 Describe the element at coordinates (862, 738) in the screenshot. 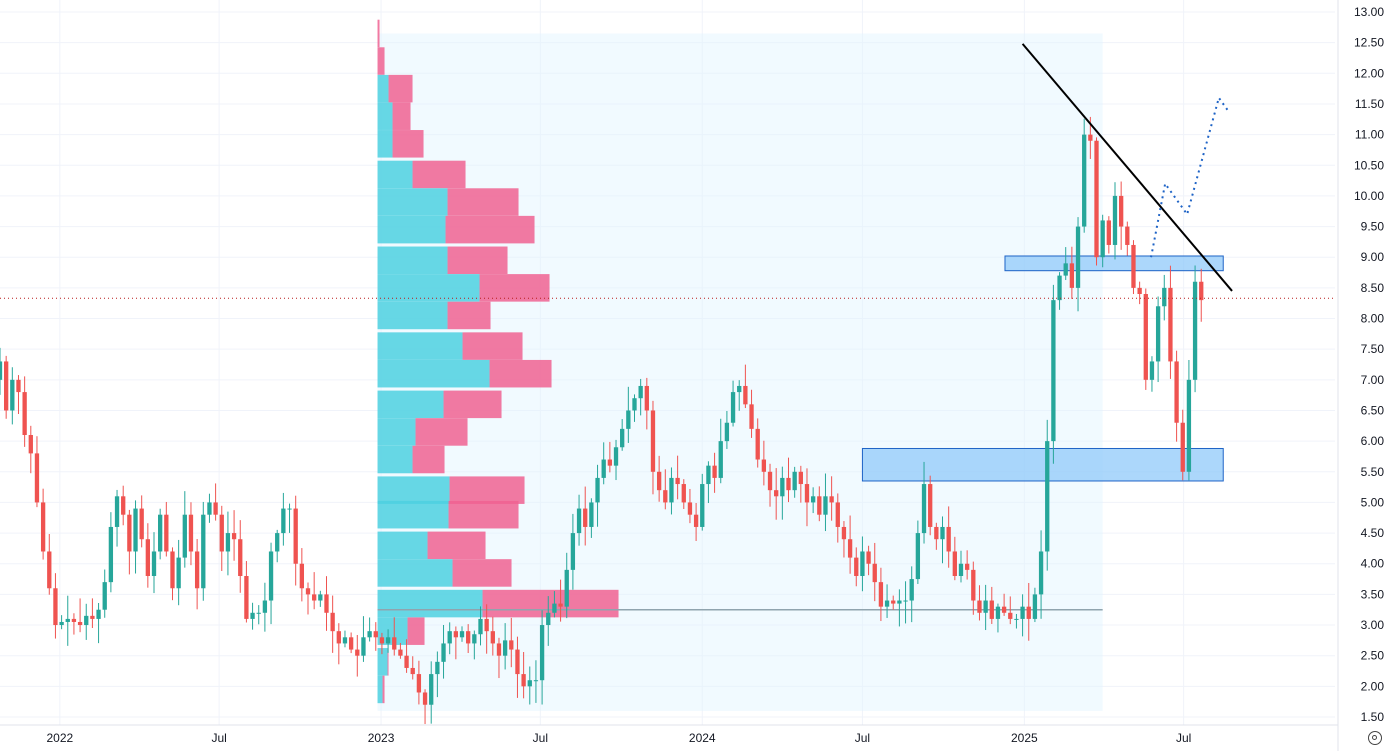

I see `time-tick-label: Jul` at that location.